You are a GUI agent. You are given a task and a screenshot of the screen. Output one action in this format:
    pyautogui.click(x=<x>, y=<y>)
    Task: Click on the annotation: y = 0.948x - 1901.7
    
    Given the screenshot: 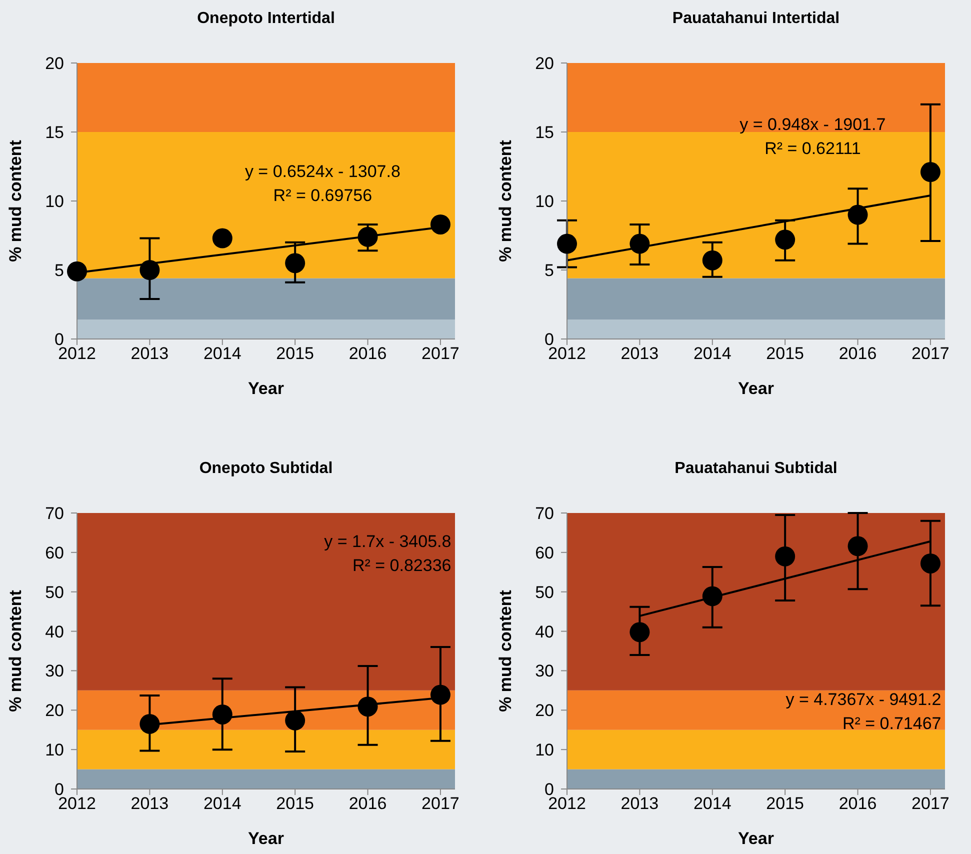 What is the action you would take?
    pyautogui.click(x=813, y=125)
    